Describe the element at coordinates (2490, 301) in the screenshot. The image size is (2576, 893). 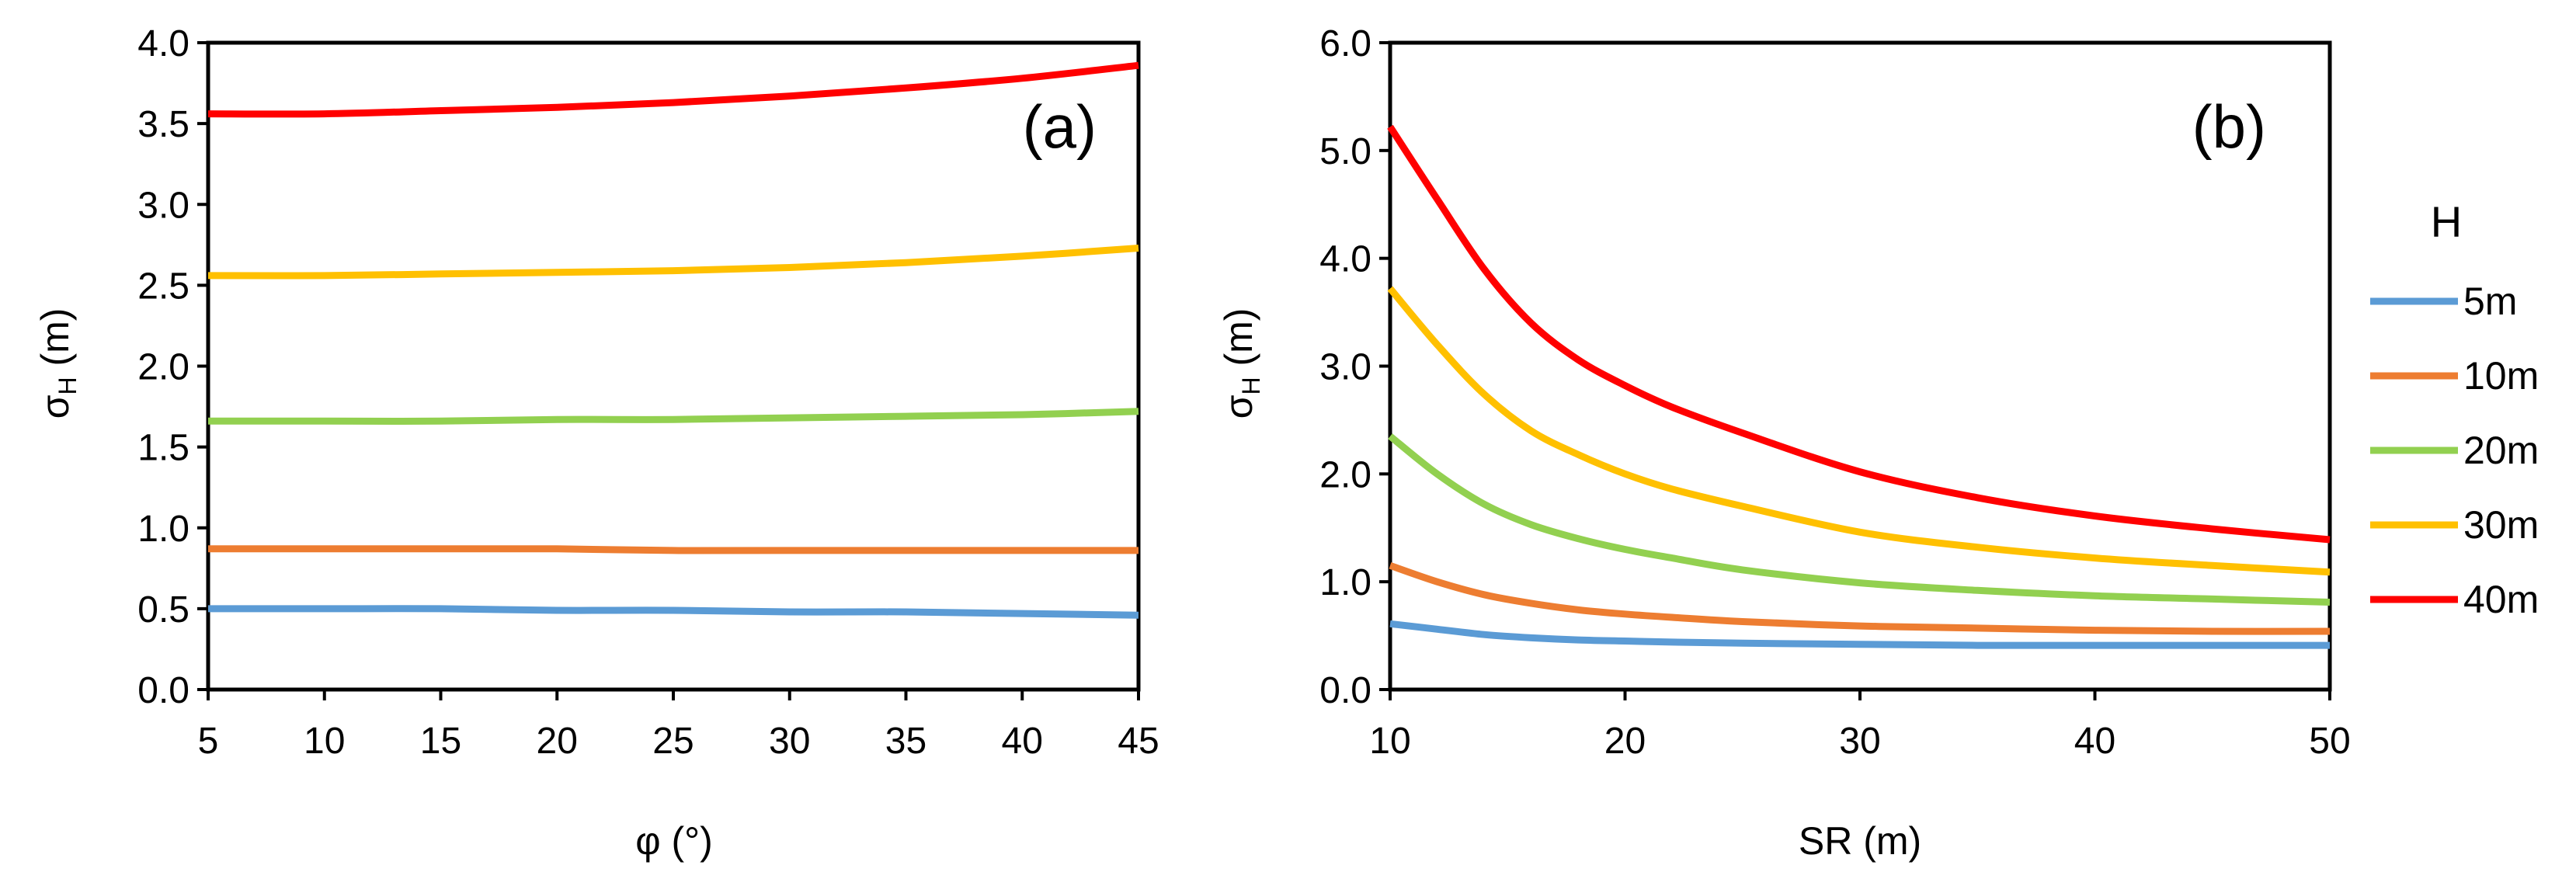
I see `legend-label-5m: 5m` at that location.